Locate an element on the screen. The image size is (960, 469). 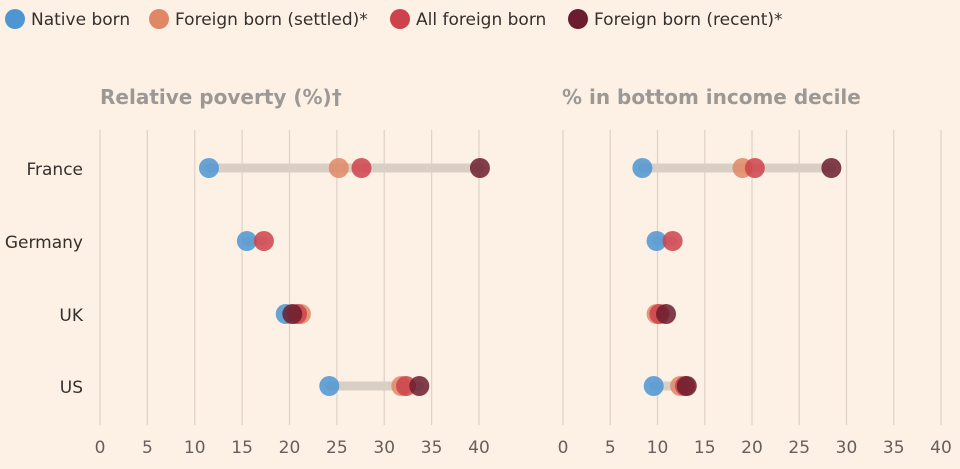
country-label-france: France is located at coordinates (54, 170).